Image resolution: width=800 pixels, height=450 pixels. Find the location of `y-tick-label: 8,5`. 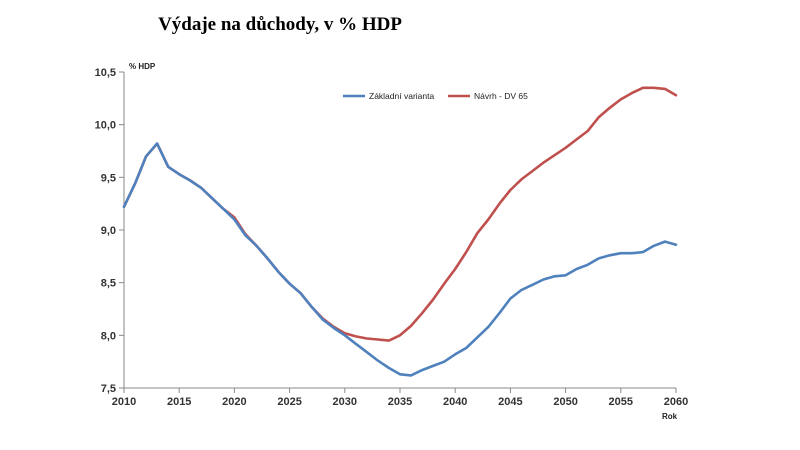

y-tick-label: 8,5 is located at coordinates (108, 284).